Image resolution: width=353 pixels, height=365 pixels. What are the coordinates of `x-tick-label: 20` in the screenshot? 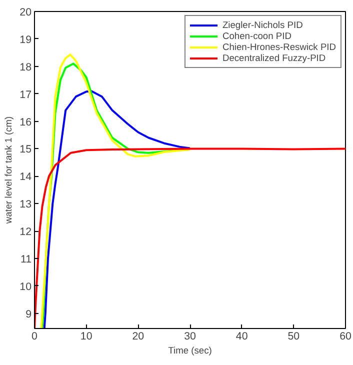 It's located at (138, 336).